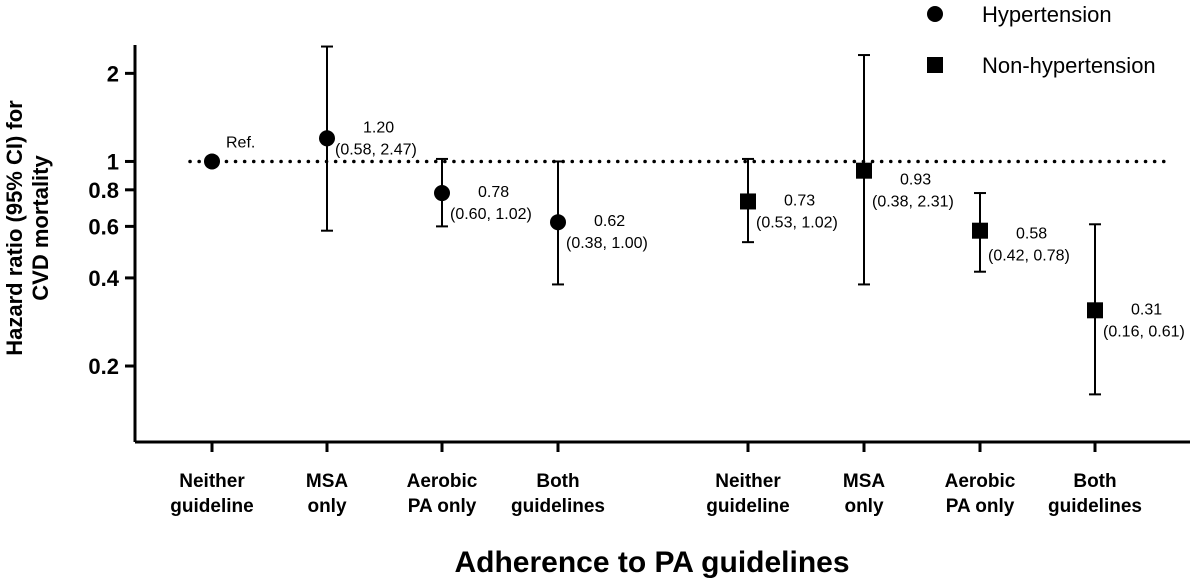 This screenshot has width=1200, height=587. Describe the element at coordinates (493, 192) in the screenshot. I see `hr-value-label: 0.78` at that location.